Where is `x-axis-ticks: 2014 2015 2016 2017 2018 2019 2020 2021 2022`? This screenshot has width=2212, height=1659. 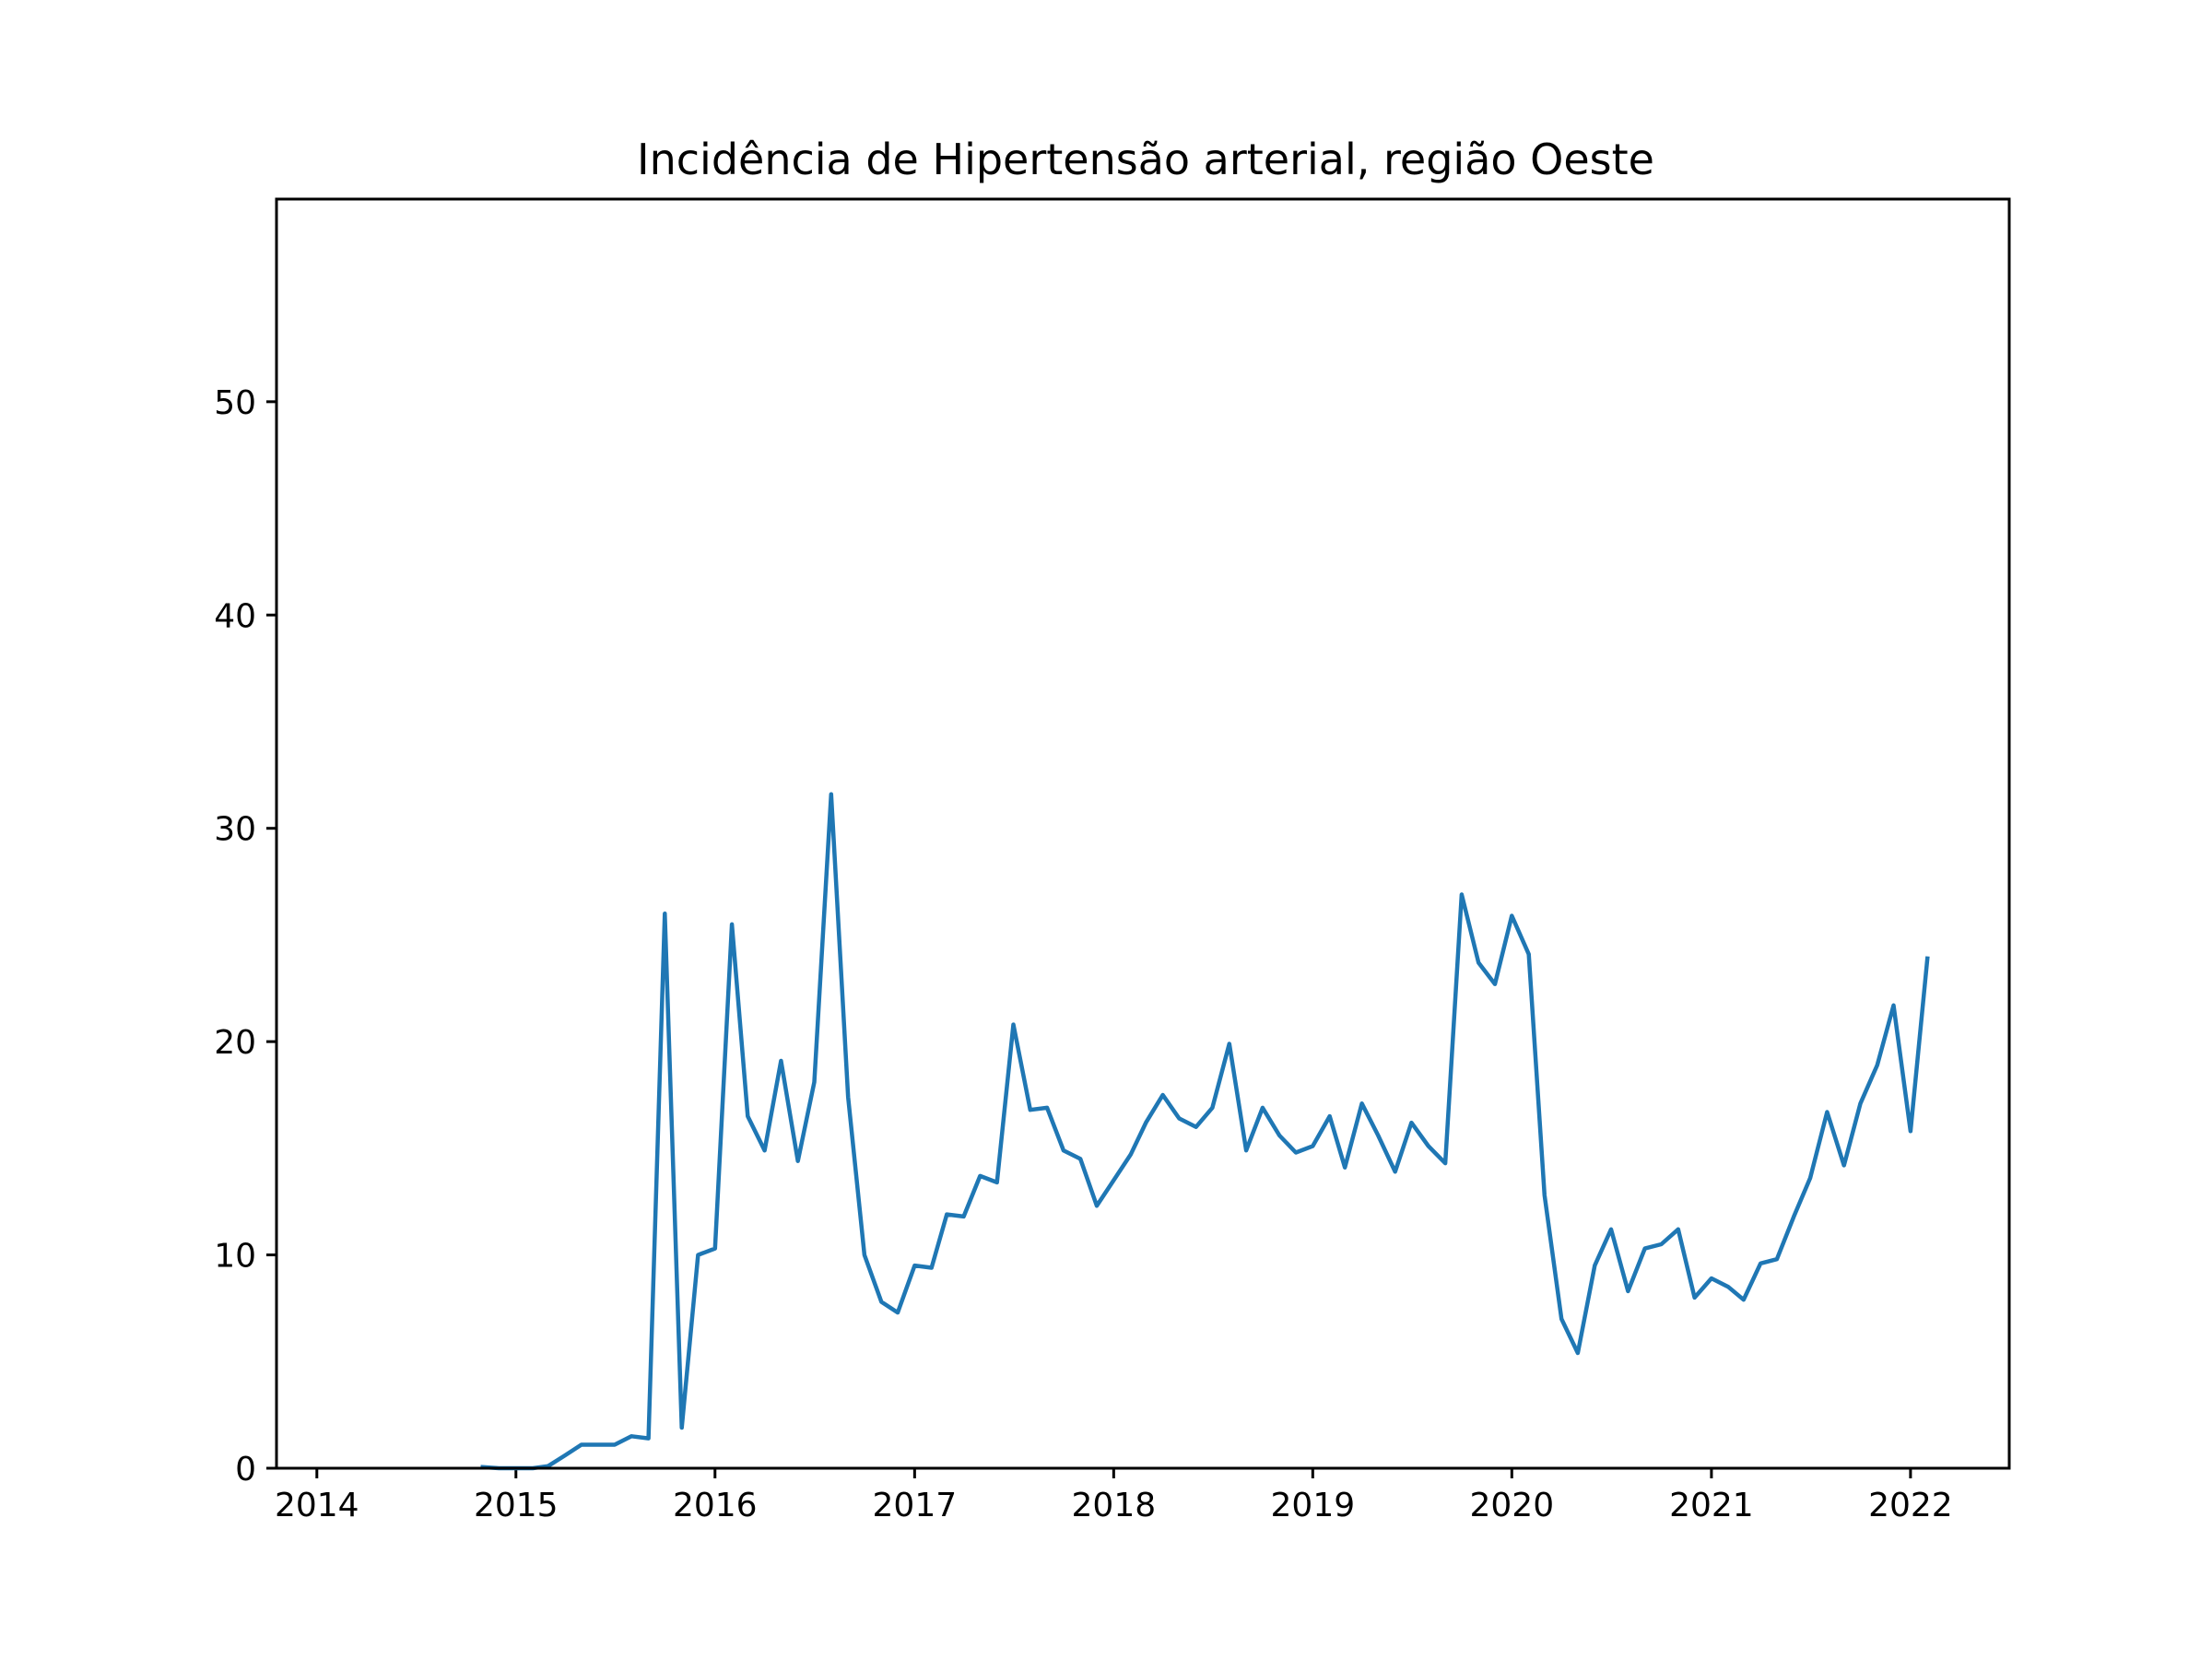 x-axis-ticks: 2014 2015 2016 2017 2018 2019 2020 2021 2022 is located at coordinates (1114, 1496).